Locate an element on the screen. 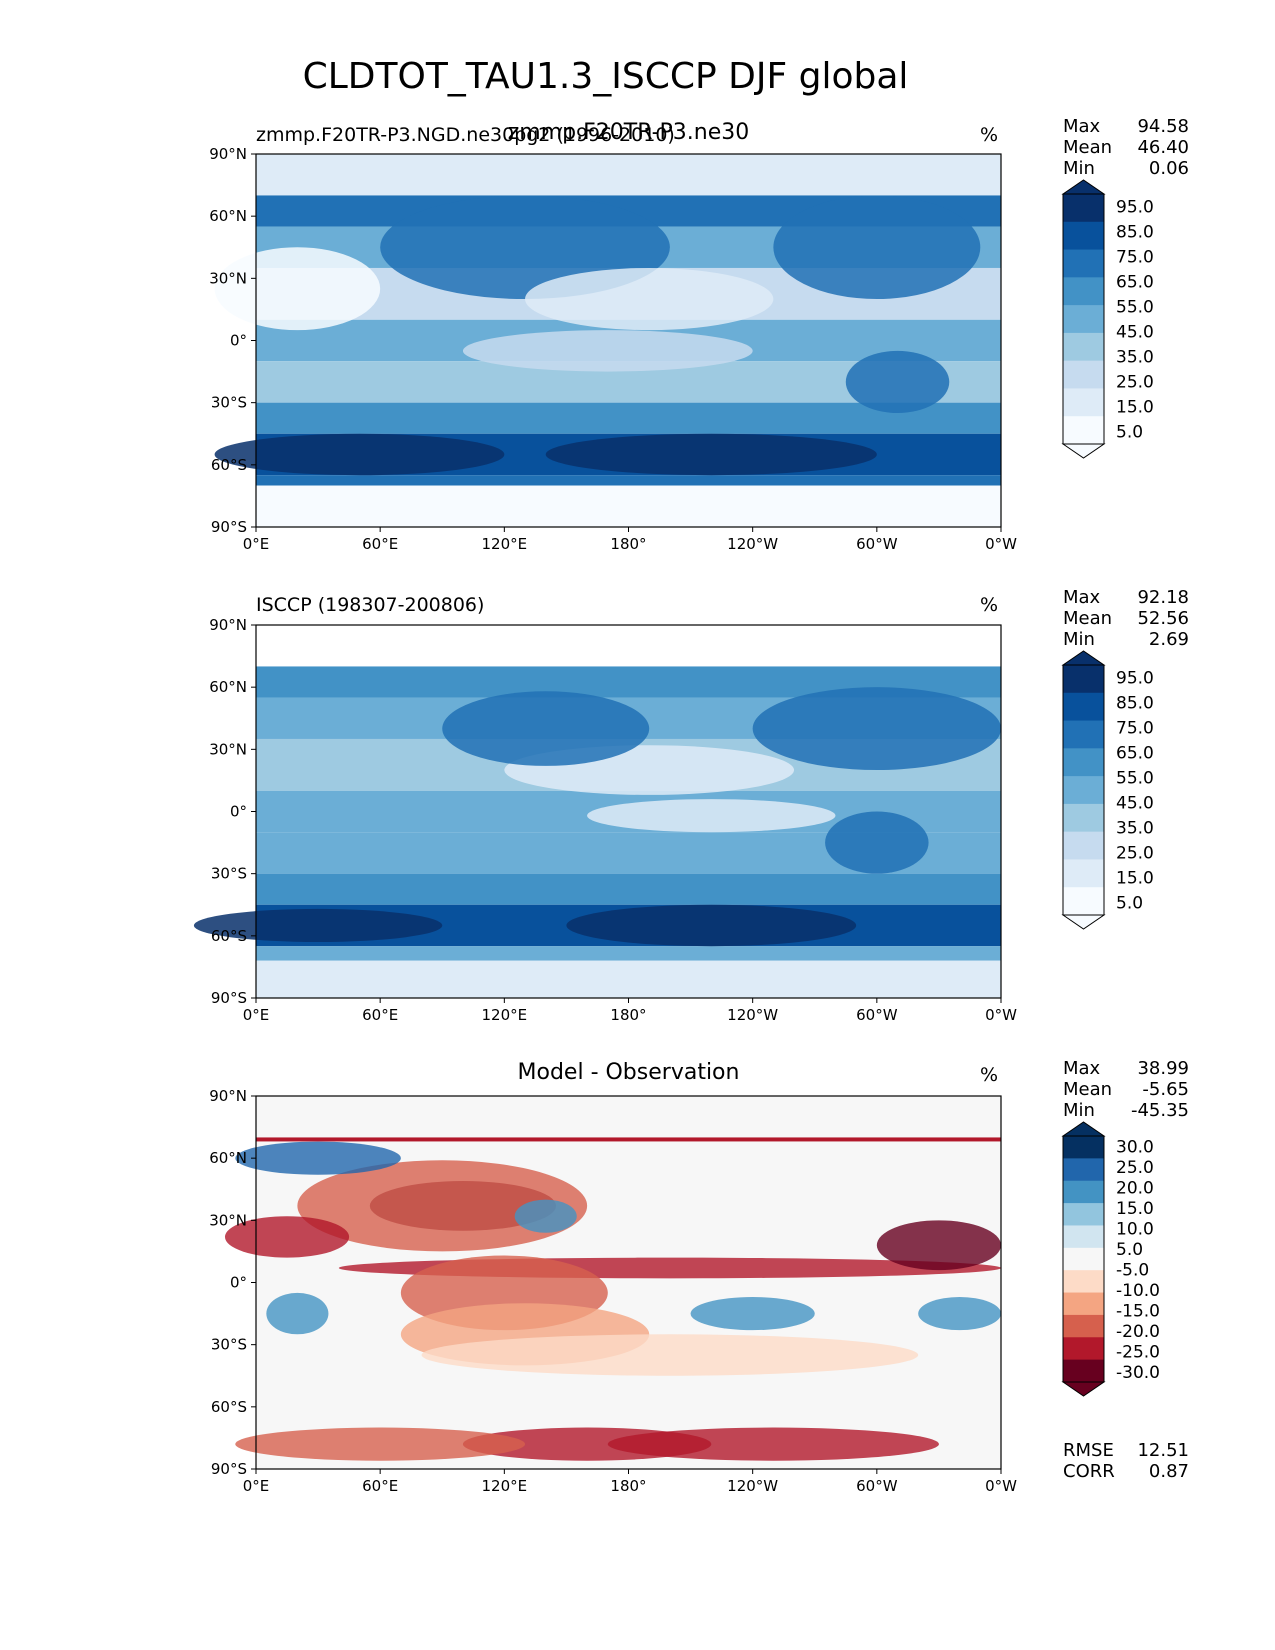  stat-row: Max 92.18 is located at coordinates (1126, 597).